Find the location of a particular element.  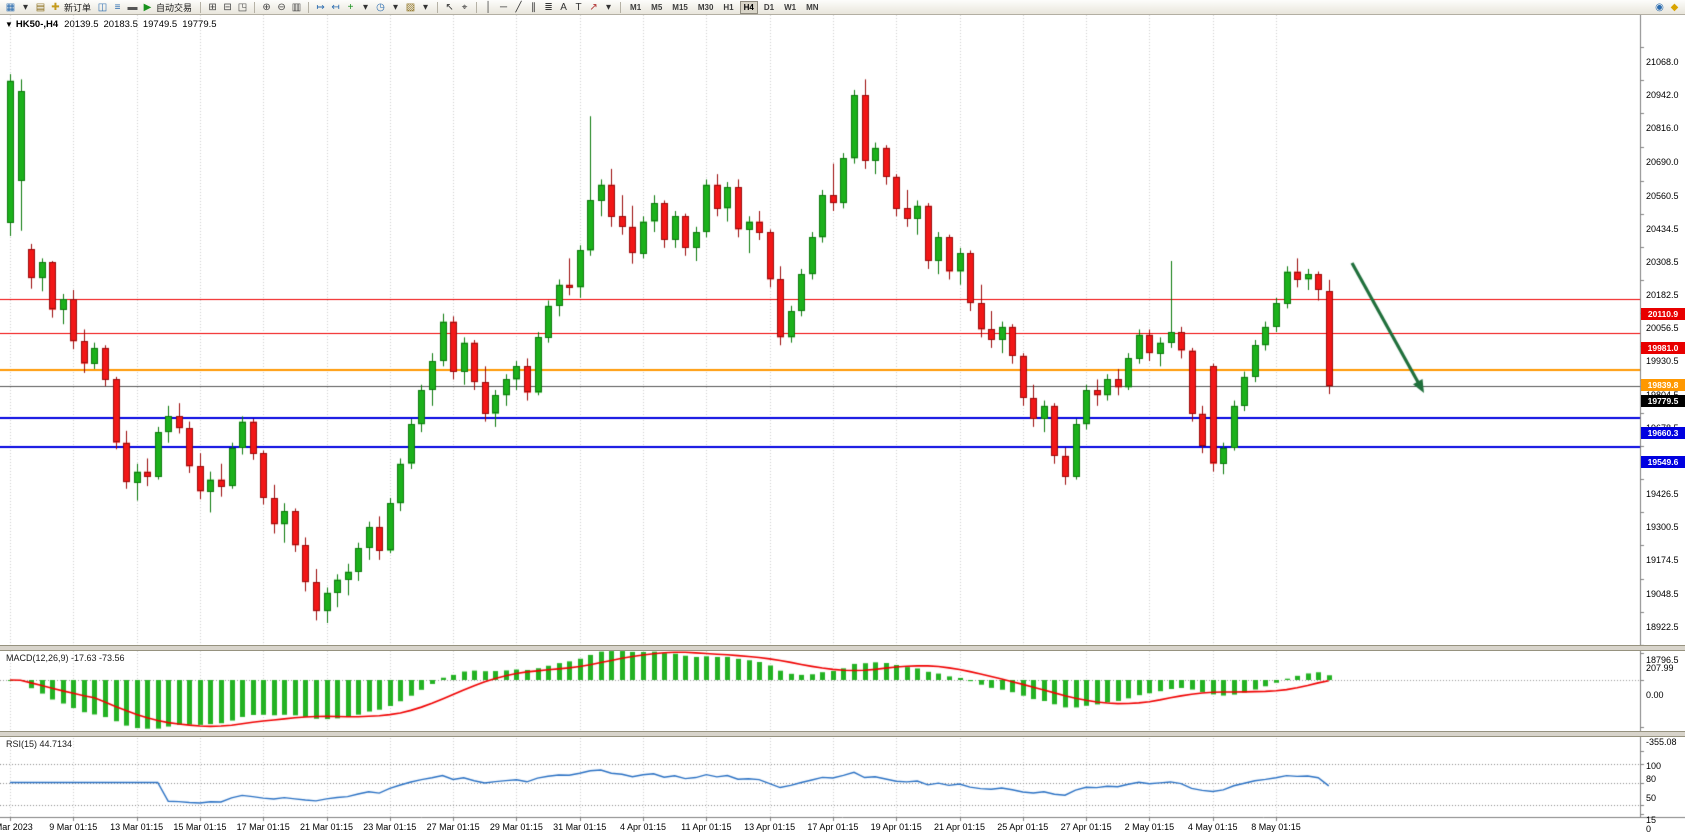

auto-scroll-icon: ↦ is located at coordinates (320, 7).